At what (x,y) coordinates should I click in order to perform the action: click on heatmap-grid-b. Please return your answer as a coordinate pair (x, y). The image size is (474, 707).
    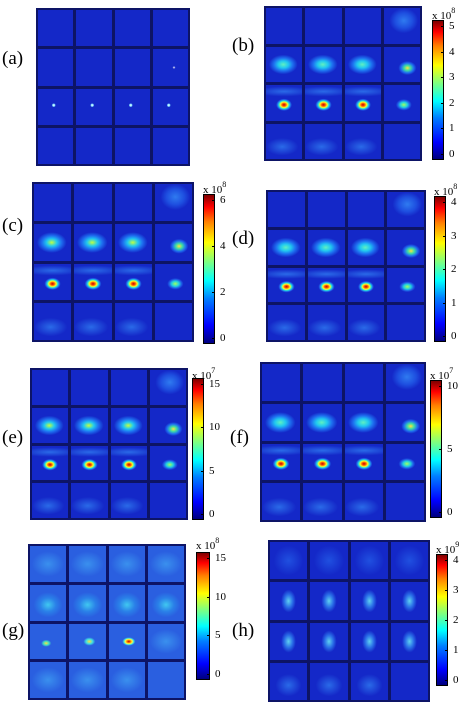
    Looking at the image, I should click on (343, 83).